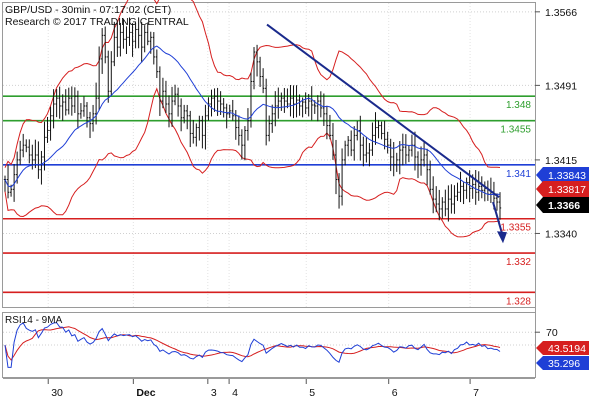  I want to click on forecast-arrow-shaft, so click(497, 217).